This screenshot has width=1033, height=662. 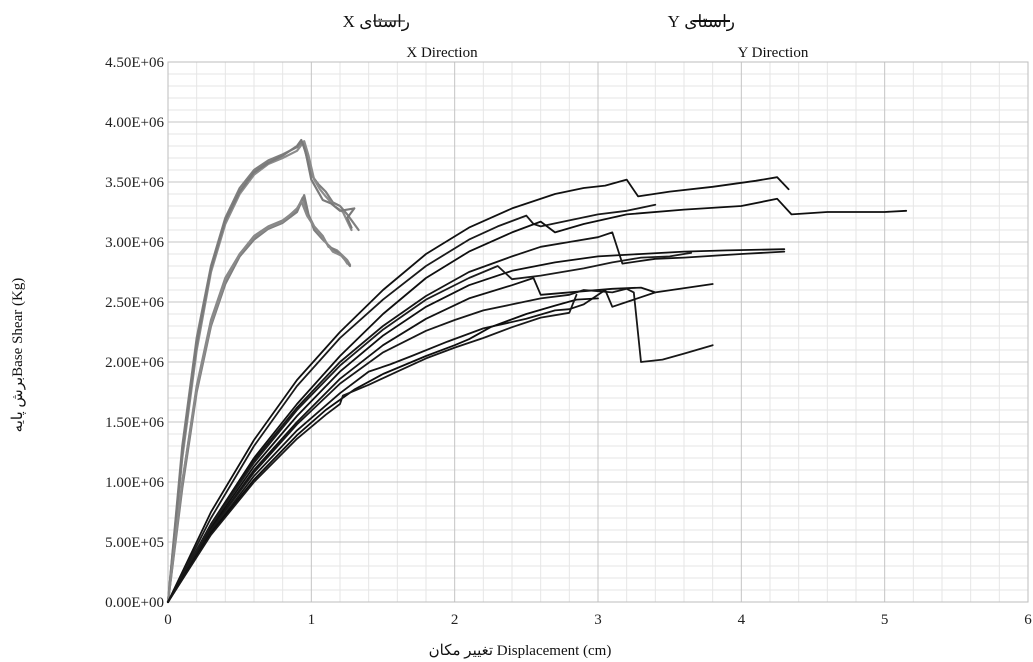 What do you see at coordinates (455, 620) in the screenshot?
I see `x-tick-label: 2` at bounding box center [455, 620].